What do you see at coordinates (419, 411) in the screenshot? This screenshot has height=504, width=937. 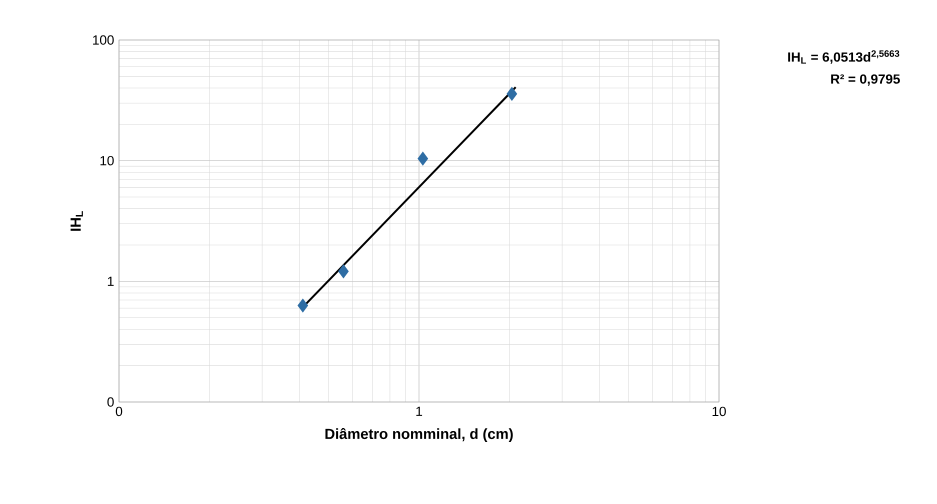 I see `x-tick-label: 1` at bounding box center [419, 411].